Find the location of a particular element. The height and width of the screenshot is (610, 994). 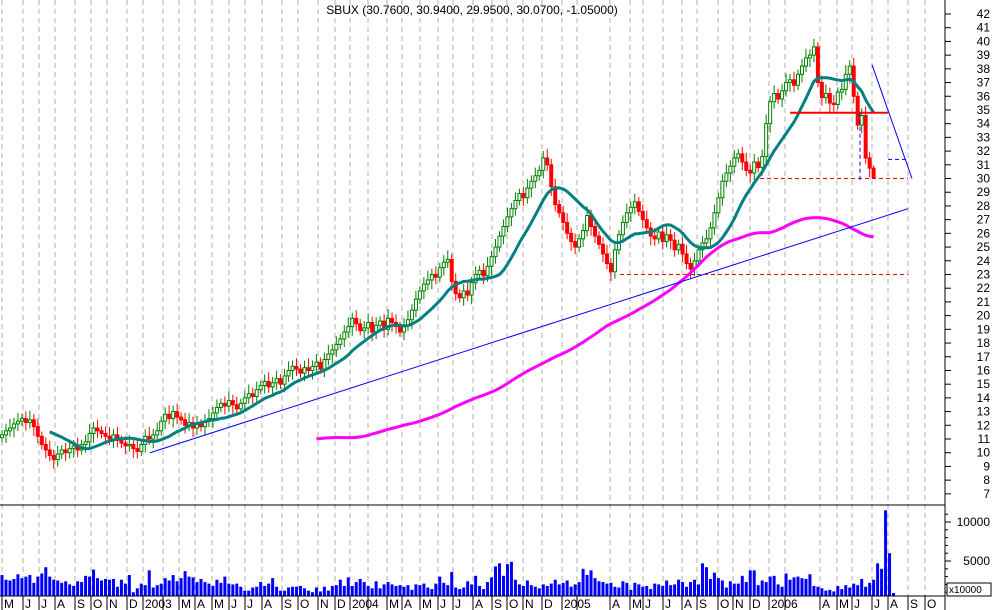

x-tick-label: A is located at coordinates (408, 603).